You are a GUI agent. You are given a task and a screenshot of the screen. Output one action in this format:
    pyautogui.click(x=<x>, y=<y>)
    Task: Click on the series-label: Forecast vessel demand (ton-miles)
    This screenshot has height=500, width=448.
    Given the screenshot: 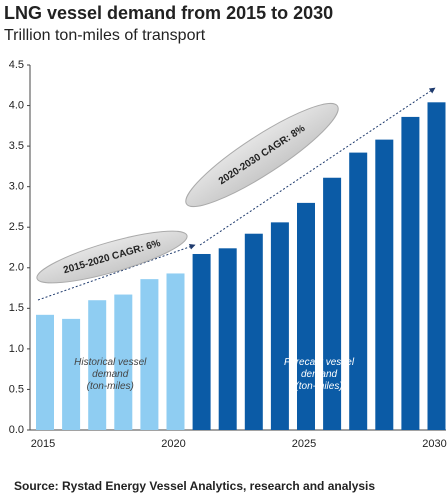 What is the action you would take?
    pyautogui.click(x=319, y=374)
    